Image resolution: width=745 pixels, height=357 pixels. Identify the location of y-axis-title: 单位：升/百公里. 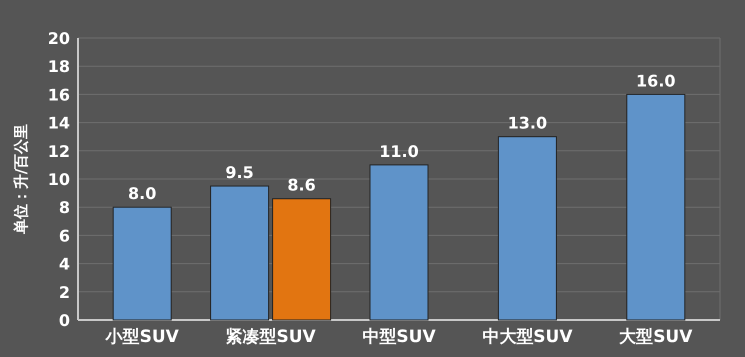
(21, 180).